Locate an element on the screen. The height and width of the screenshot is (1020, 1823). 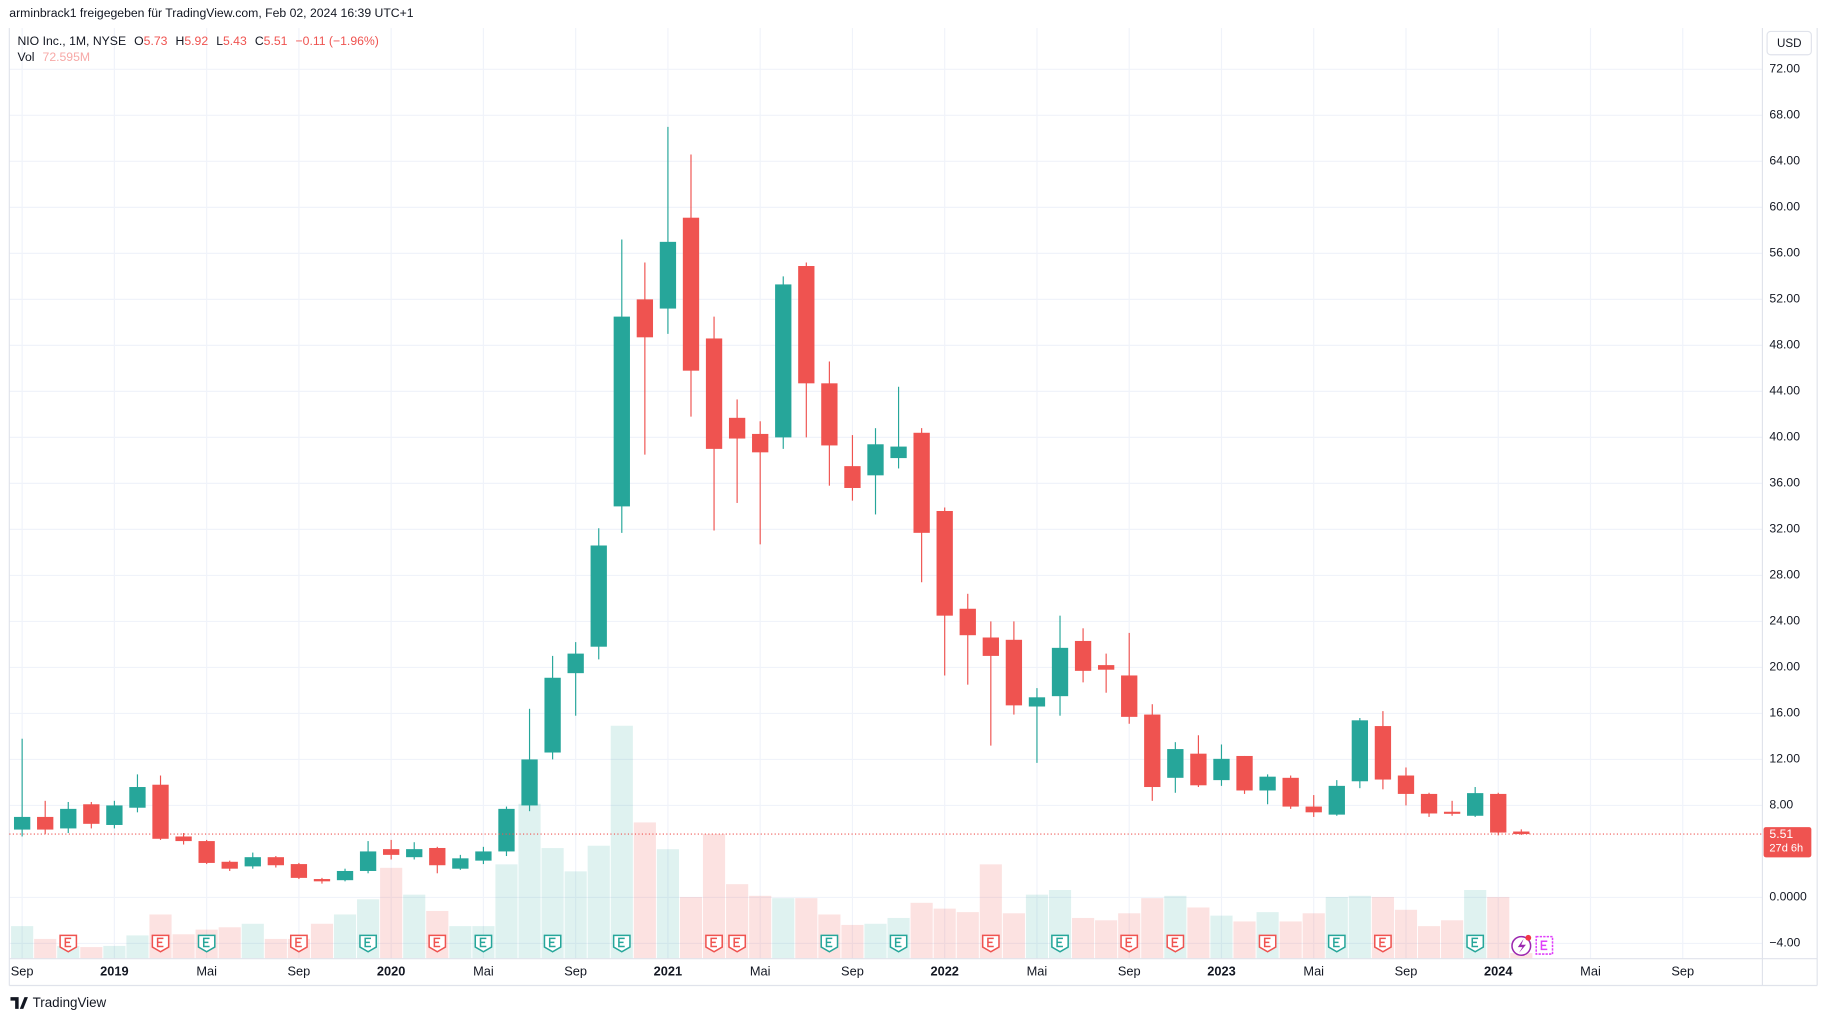
symbol: NIO Inc., 1M, NYSE is located at coordinates (71, 41).